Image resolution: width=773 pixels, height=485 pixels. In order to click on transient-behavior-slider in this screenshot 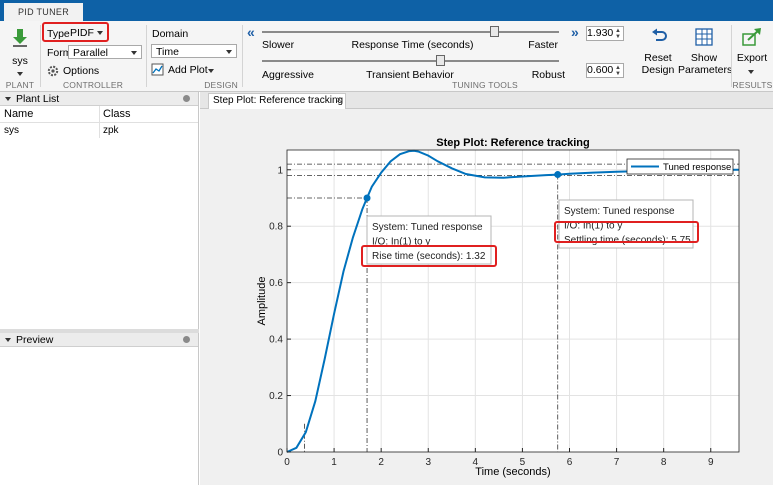, I will do `click(441, 60)`.